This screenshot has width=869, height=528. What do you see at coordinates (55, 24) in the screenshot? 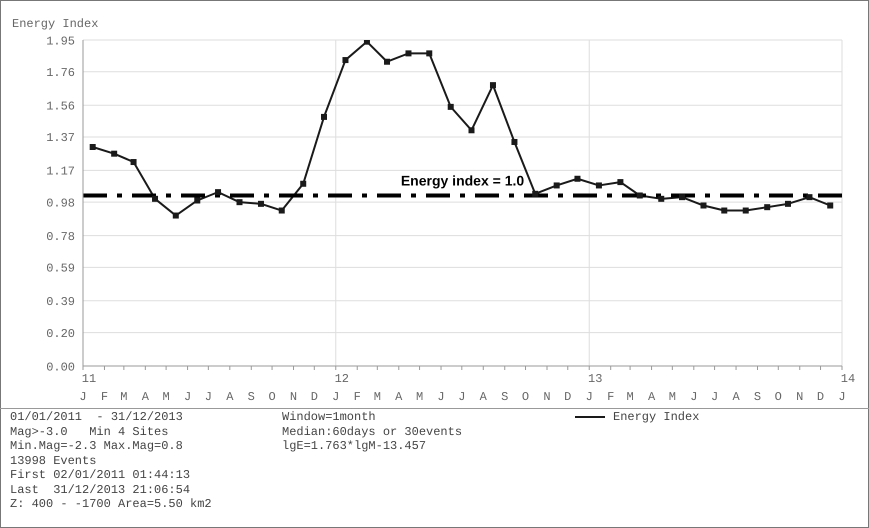
I see `y-axis-title: Energy Index` at bounding box center [55, 24].